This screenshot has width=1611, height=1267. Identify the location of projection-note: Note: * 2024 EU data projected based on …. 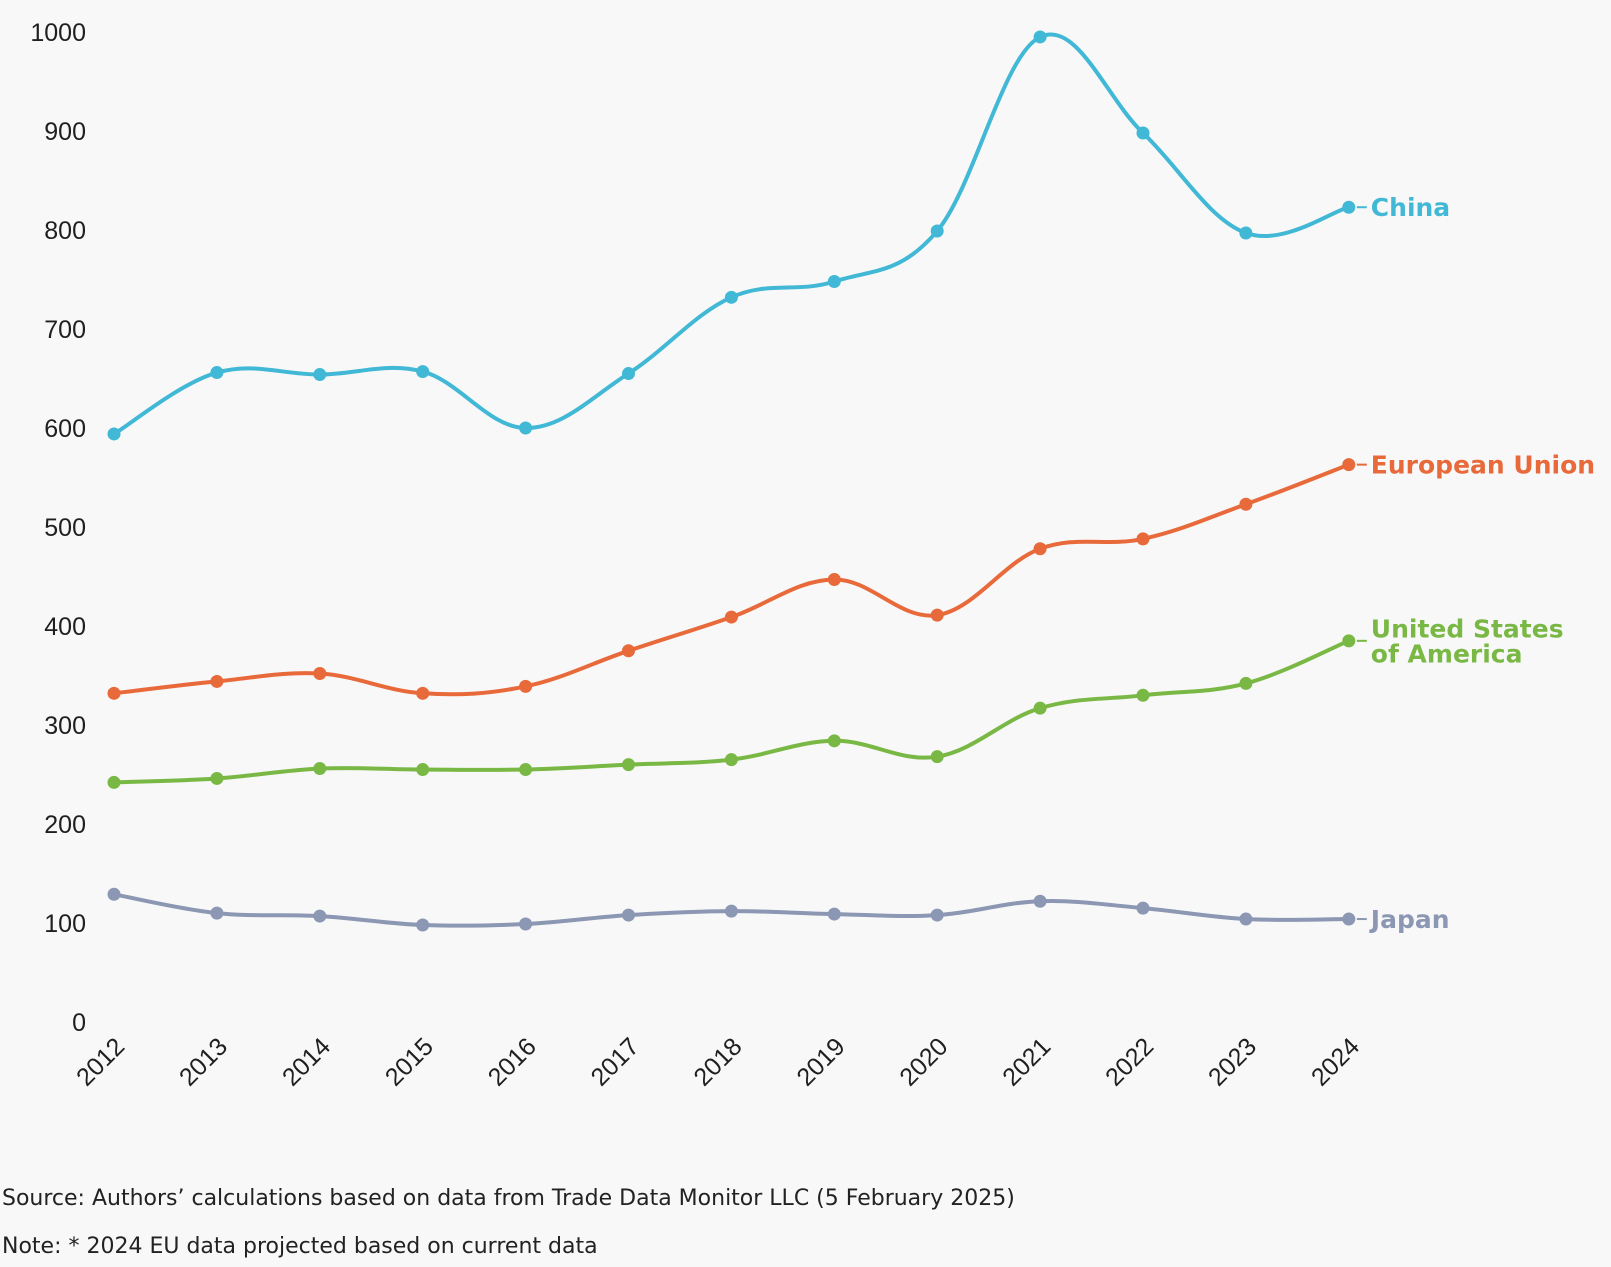
(300, 1246).